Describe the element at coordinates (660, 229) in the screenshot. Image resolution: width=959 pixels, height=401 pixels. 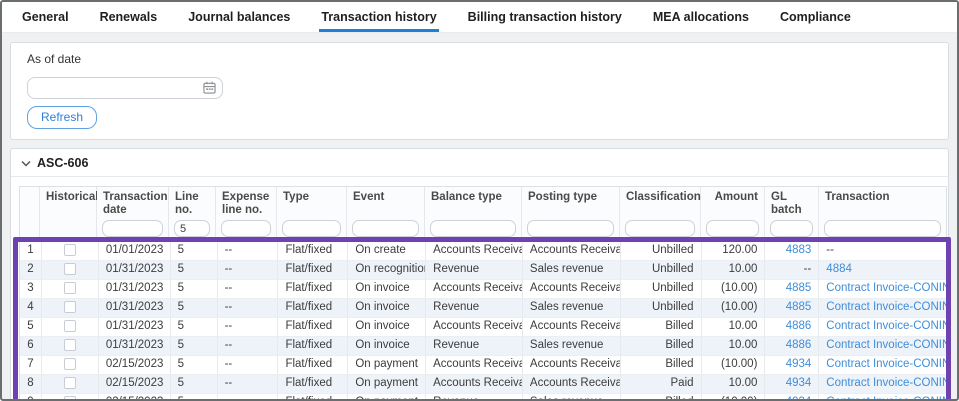
I see `filter-input-classification` at that location.